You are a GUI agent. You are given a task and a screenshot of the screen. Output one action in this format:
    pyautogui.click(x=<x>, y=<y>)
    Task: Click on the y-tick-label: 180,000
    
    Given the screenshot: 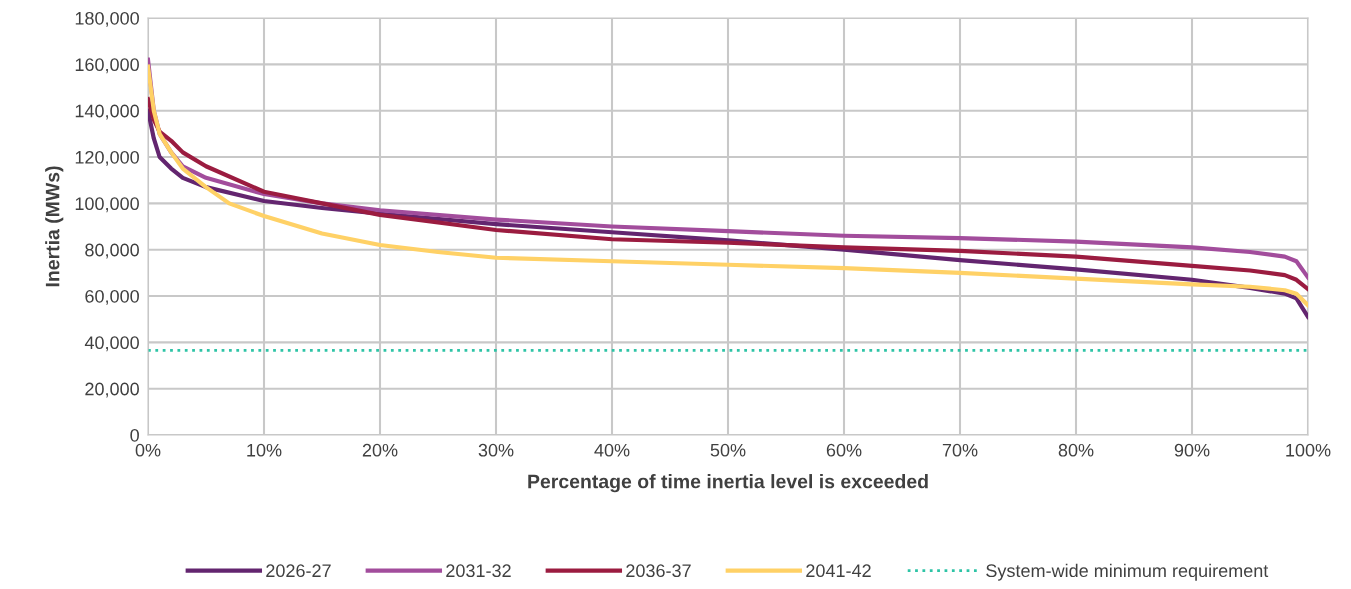 What is the action you would take?
    pyautogui.click(x=107, y=19)
    